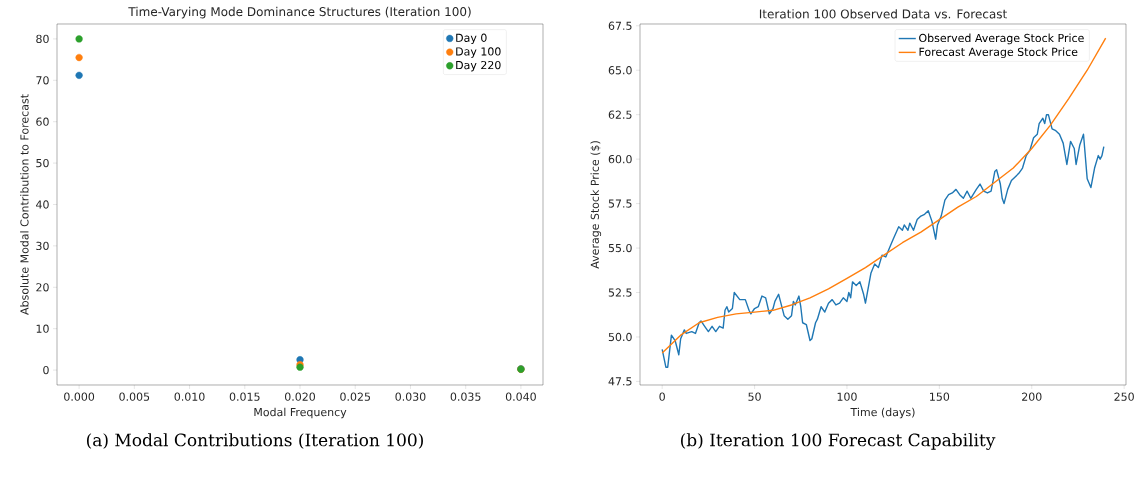  Describe the element at coordinates (471, 39) in the screenshot. I see `legend-label: Day 0` at that location.